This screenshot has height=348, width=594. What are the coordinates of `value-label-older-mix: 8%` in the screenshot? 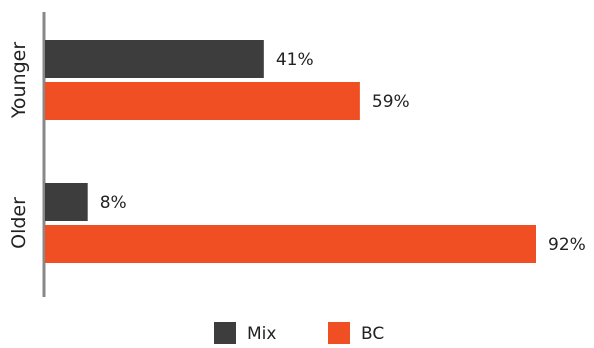 It's located at (113, 203).